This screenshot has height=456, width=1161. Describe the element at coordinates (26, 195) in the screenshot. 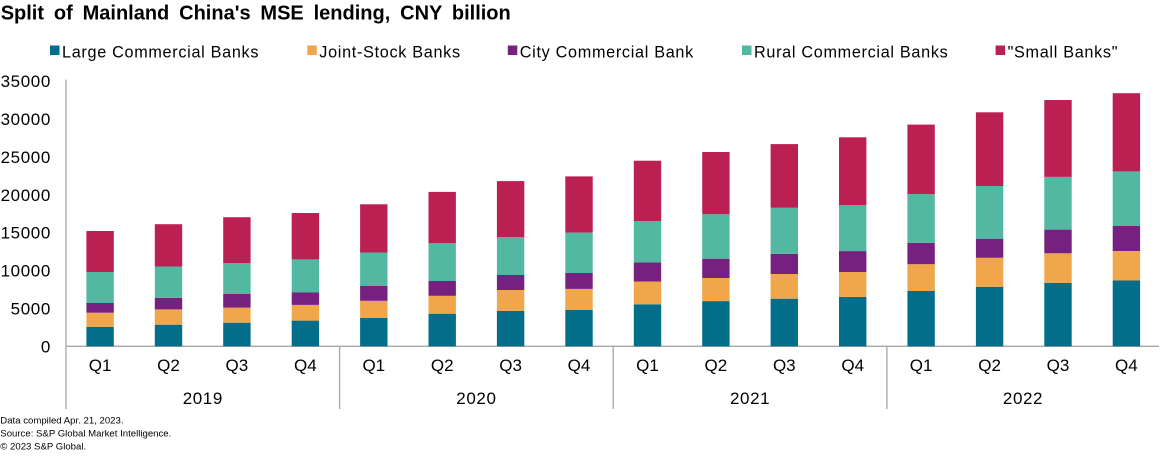

I see `svg-text: 20000` at that location.